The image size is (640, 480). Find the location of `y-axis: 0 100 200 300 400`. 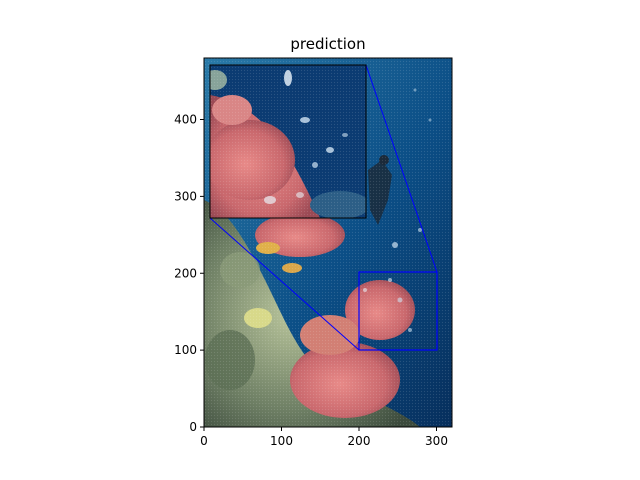

y-axis: 0 100 200 300 400 is located at coordinates (189, 273).